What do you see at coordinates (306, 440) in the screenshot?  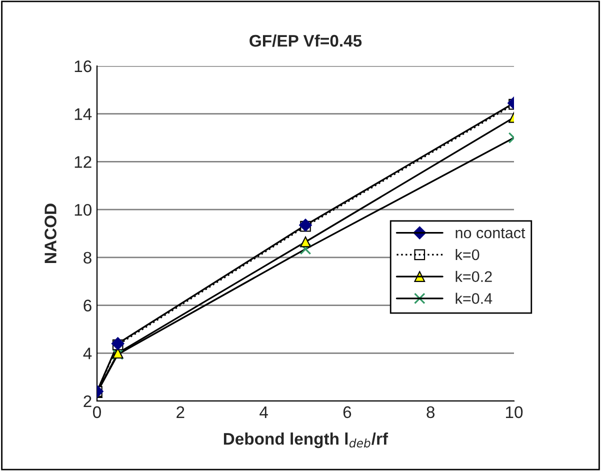 I see `x-axis-title: Debond length l$_{deb}$/rf` at bounding box center [306, 440].